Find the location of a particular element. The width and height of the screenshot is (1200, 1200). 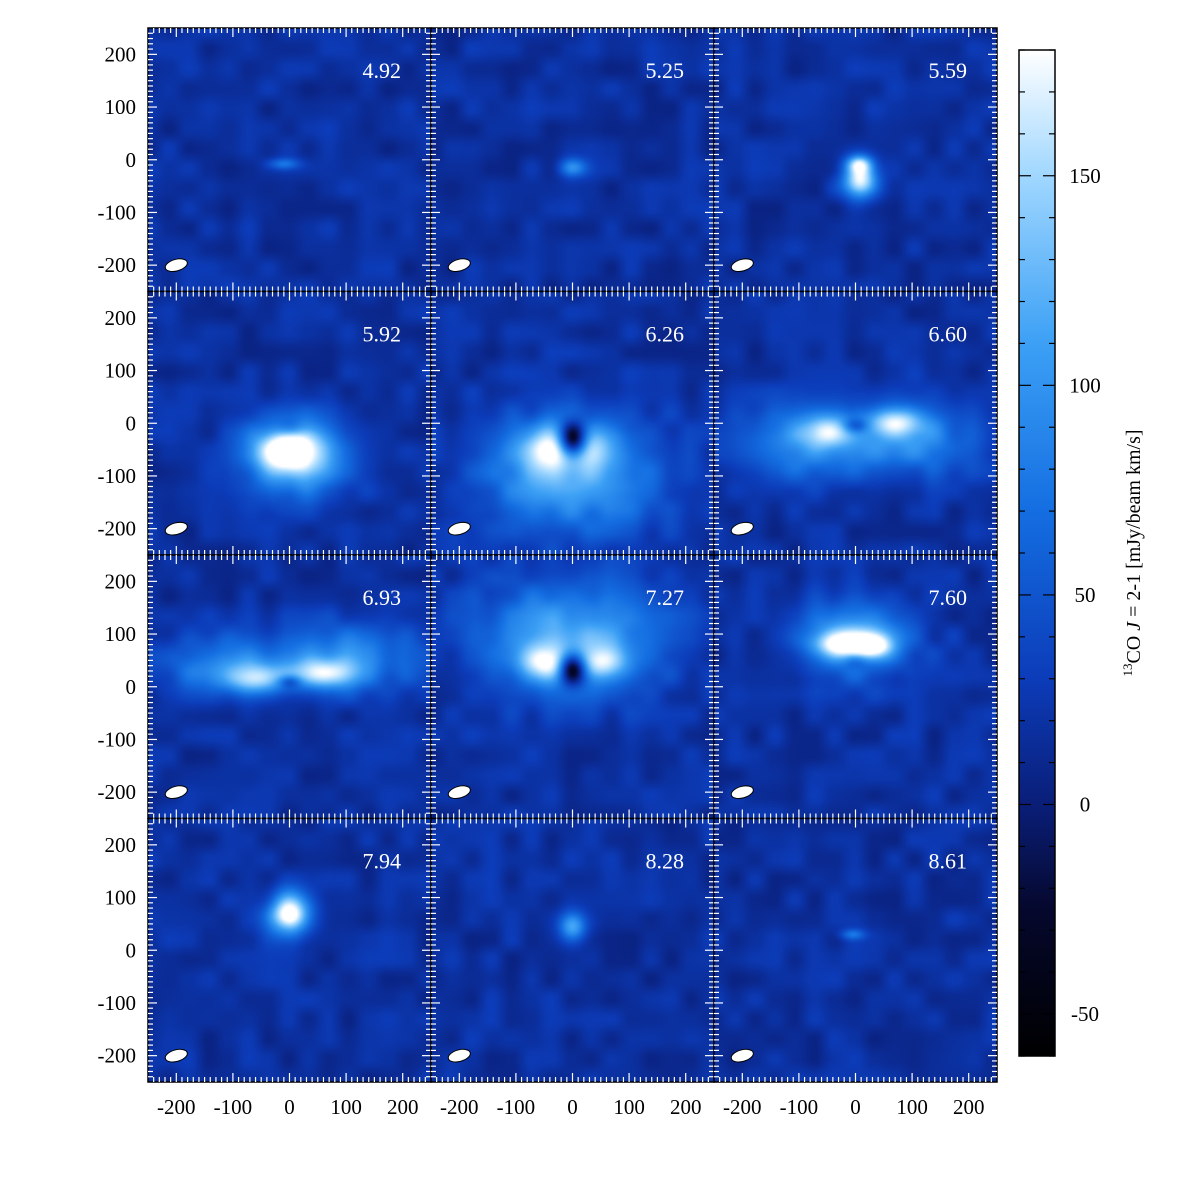

velocity-label: 6.93 is located at coordinates (382, 597).